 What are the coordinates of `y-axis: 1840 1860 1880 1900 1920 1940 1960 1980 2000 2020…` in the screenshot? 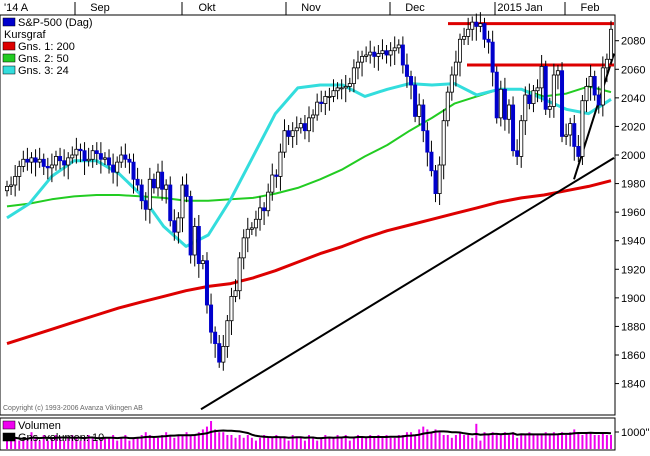 It's located at (630, 213).